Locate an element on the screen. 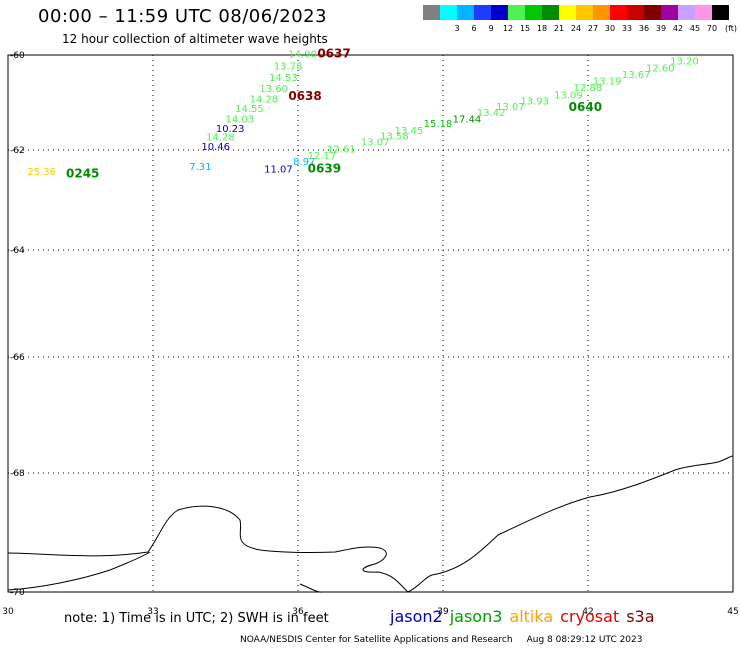  wave-height-value: 14.55 is located at coordinates (249, 109).